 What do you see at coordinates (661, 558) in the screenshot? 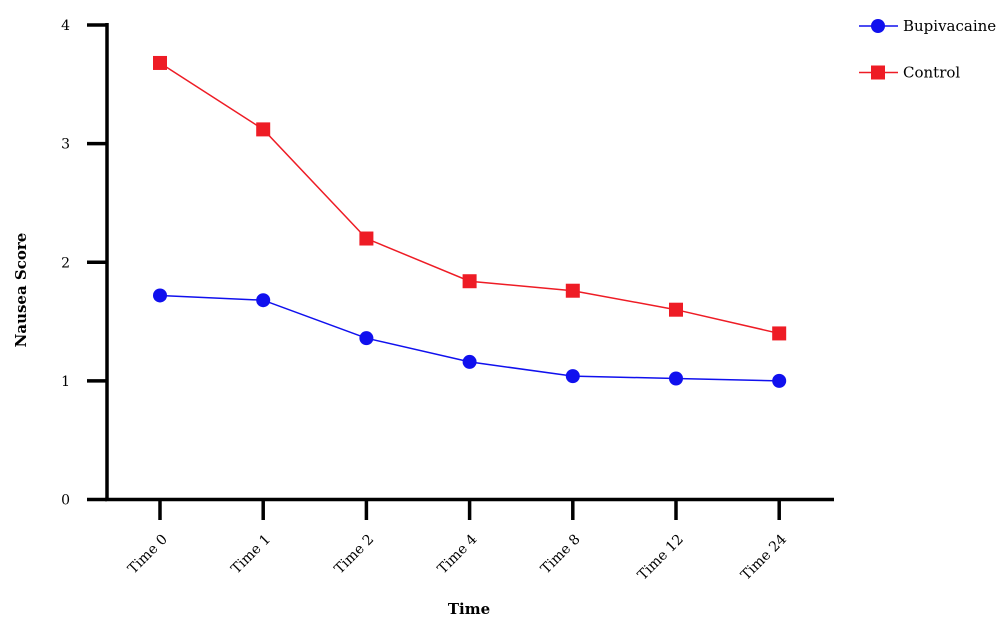
I see `x-tick-label: Time 12` at bounding box center [661, 558].